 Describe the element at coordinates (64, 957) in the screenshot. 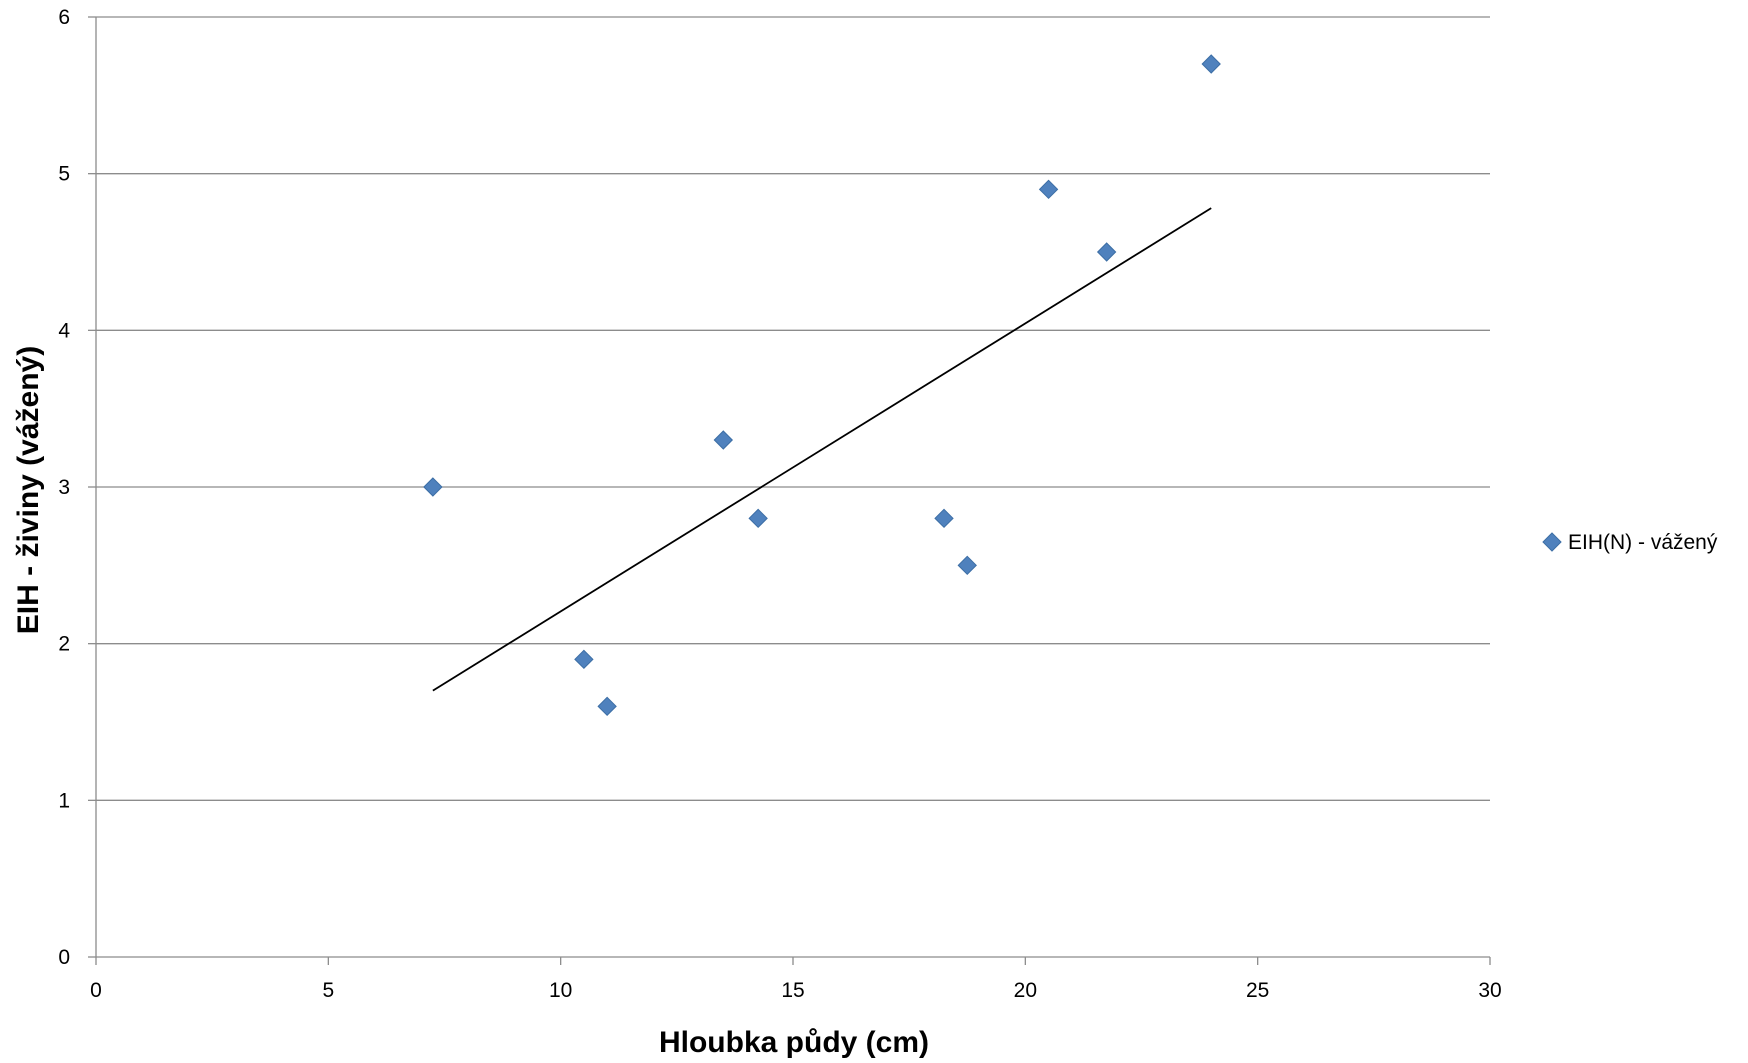

I see `y-tick-label: 0` at that location.